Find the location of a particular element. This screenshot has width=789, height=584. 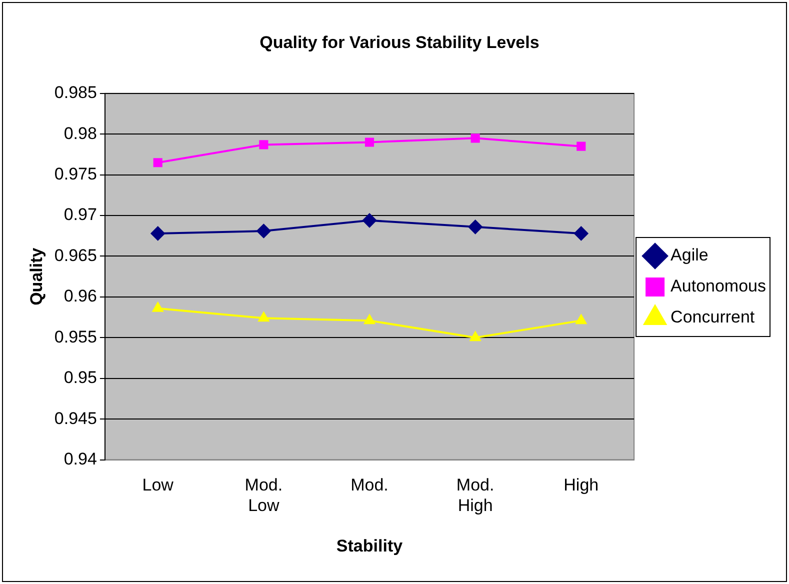

y-tick-label: 0.96 is located at coordinates (80, 296).